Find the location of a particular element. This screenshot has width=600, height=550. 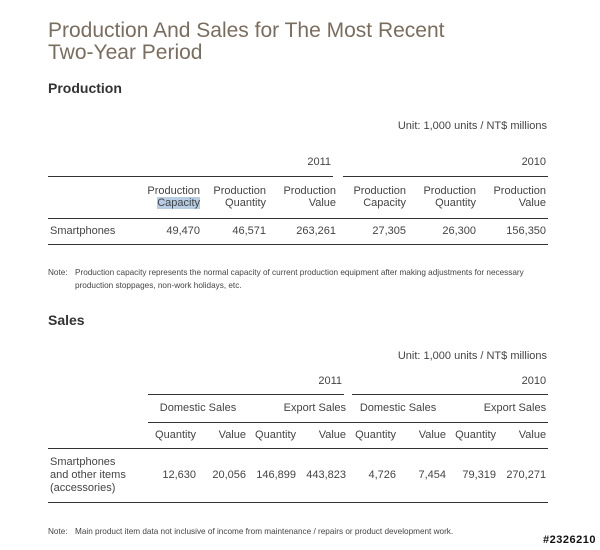

production-value-header-2010: Production Value is located at coordinates (513, 197).